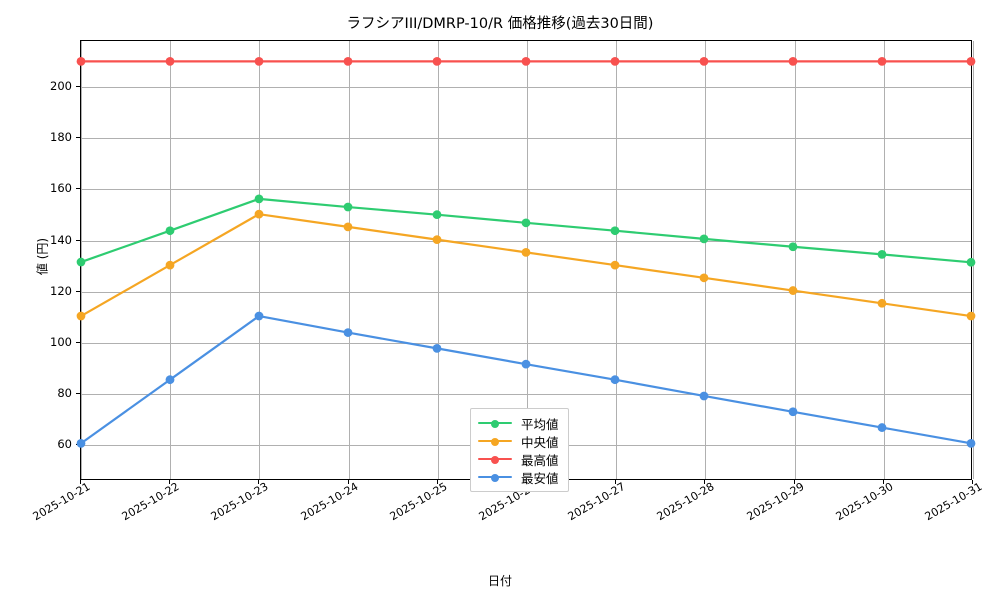 This screenshot has width=1000, height=600. What do you see at coordinates (61, 290) in the screenshot?
I see `y-axis-tick-label: 120` at bounding box center [61, 290].